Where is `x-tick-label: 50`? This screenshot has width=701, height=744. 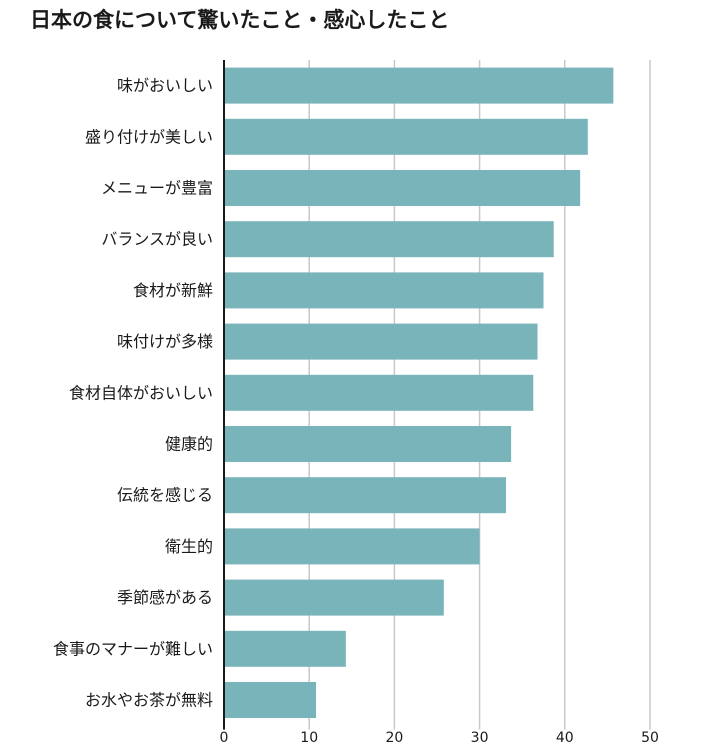
x-tick-label: 50 is located at coordinates (650, 737).